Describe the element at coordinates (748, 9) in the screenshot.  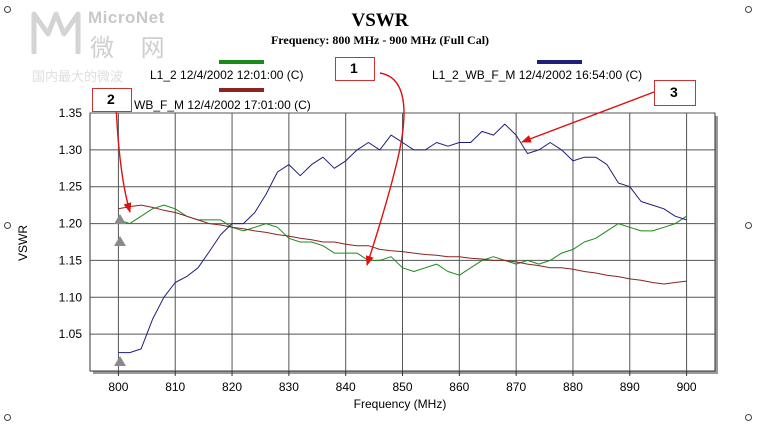
I see `resize-handle-top-right` at that location.